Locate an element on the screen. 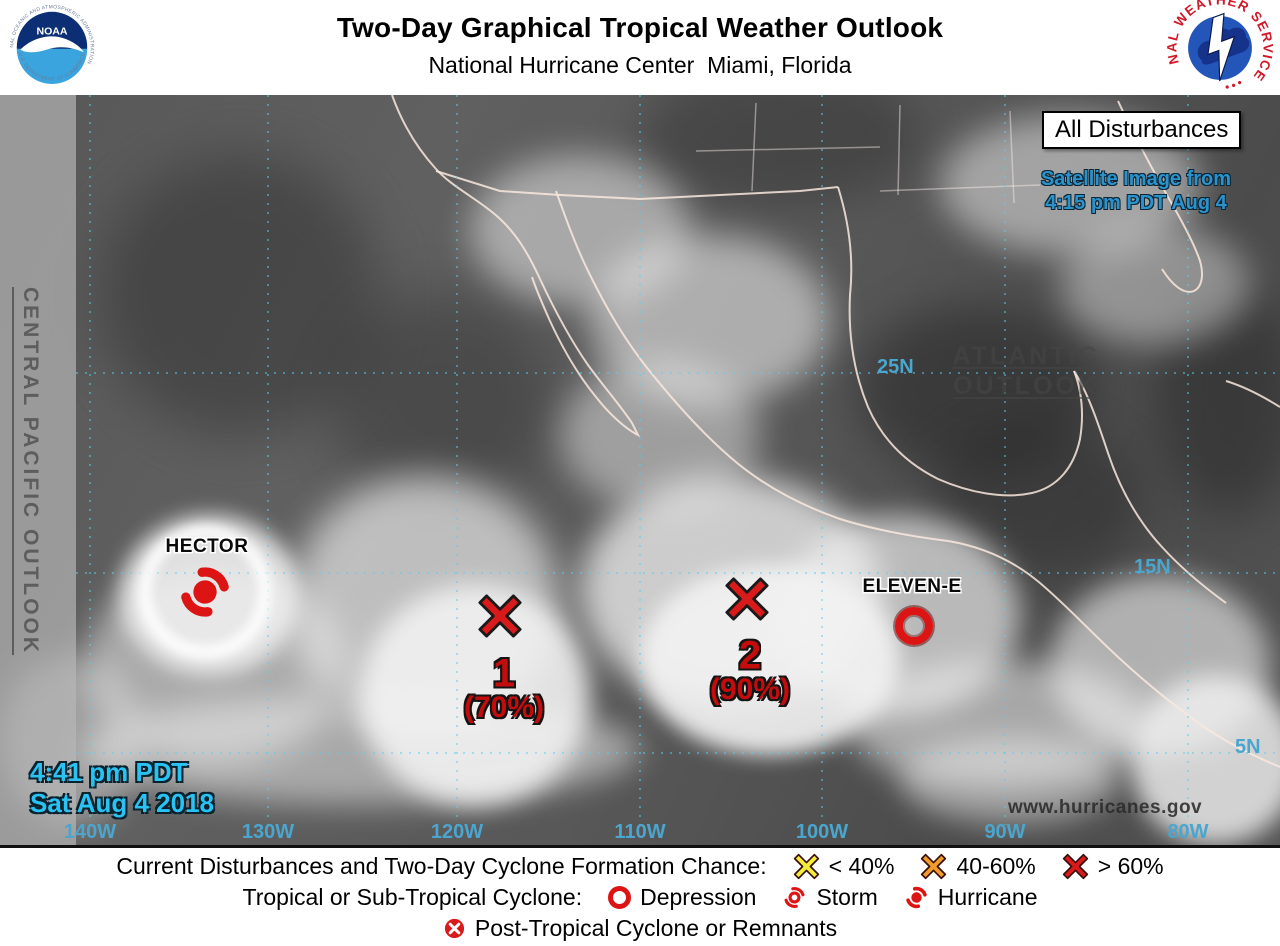 The height and width of the screenshot is (946, 1280). website-watermark: www.hurricanes.gov is located at coordinates (1105, 807).